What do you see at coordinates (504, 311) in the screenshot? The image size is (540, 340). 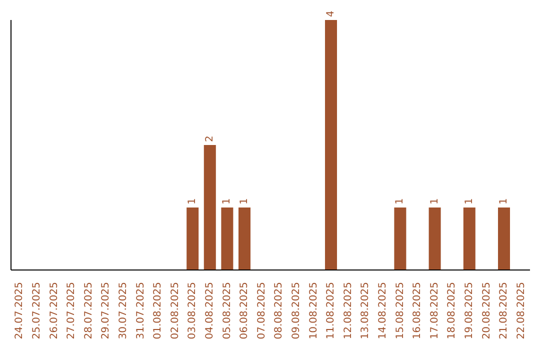 I see `x-tick-label: 21.08.2025` at bounding box center [504, 311].